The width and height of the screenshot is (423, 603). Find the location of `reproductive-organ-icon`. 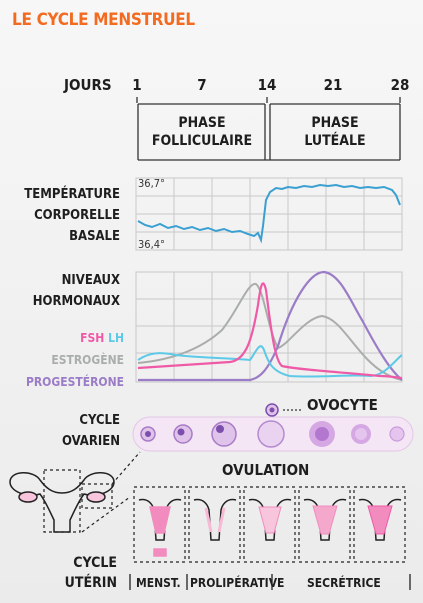

reproductive-organ-icon is located at coordinates (62, 502).